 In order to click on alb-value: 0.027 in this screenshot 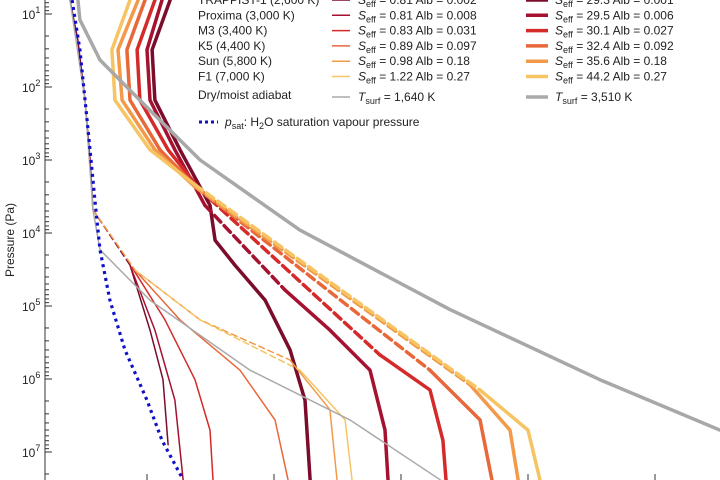, I will do `click(659, 31)`.